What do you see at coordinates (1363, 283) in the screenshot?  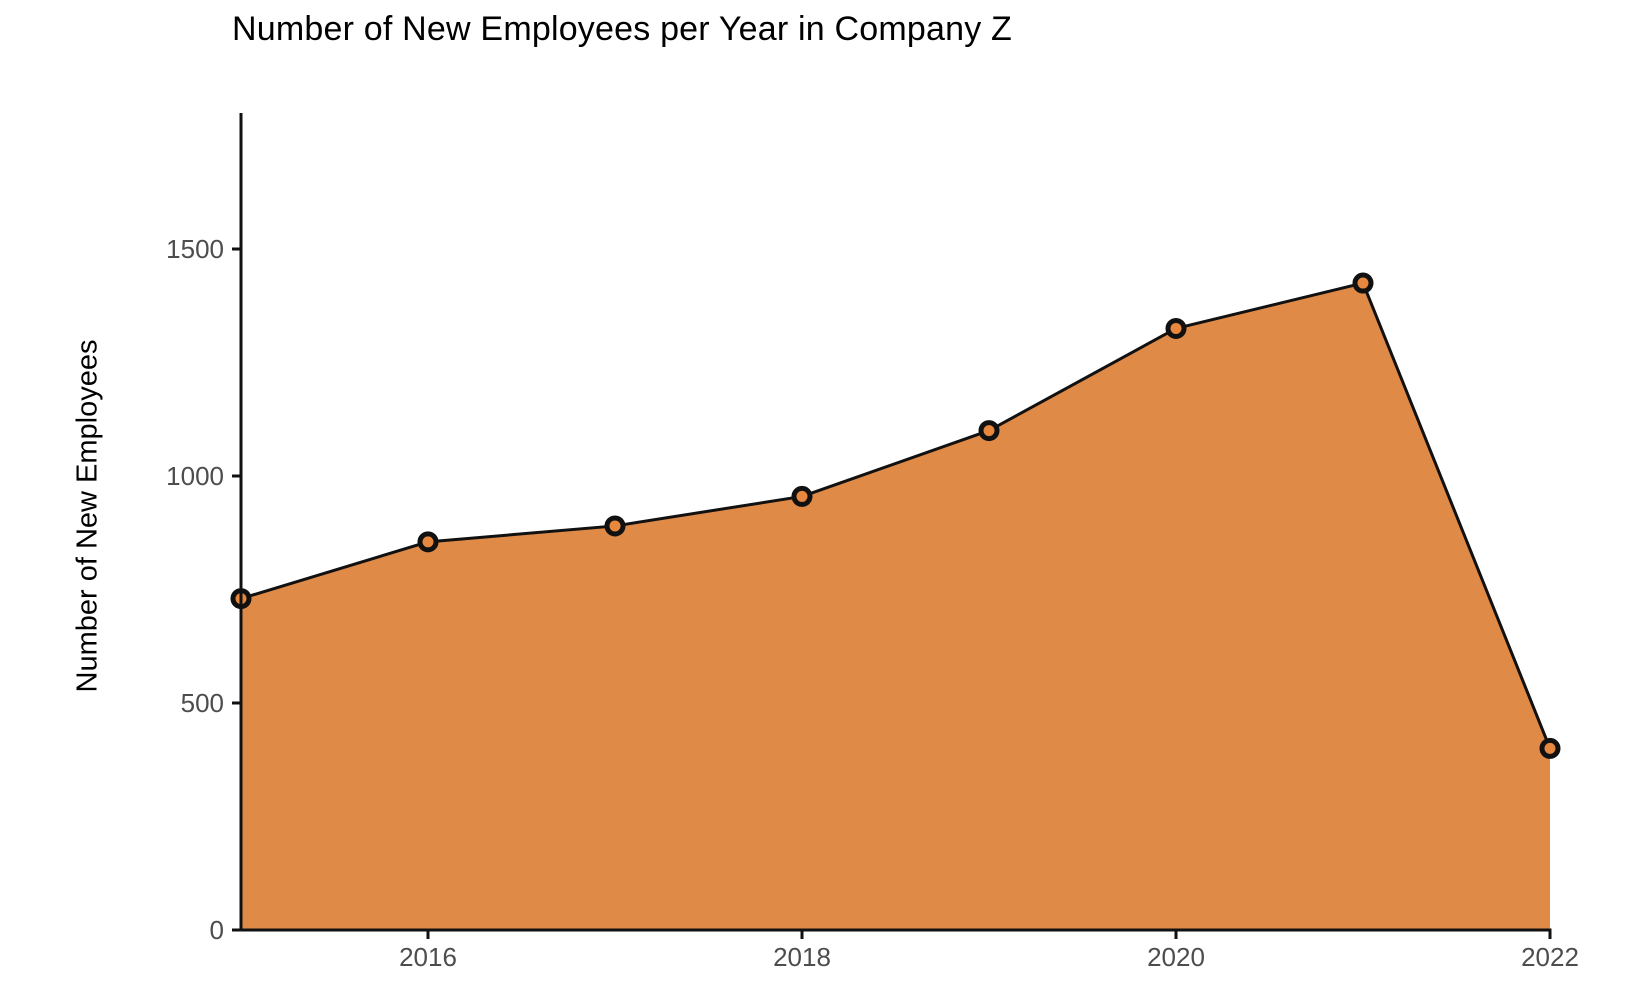 I see `data-point-2021` at bounding box center [1363, 283].